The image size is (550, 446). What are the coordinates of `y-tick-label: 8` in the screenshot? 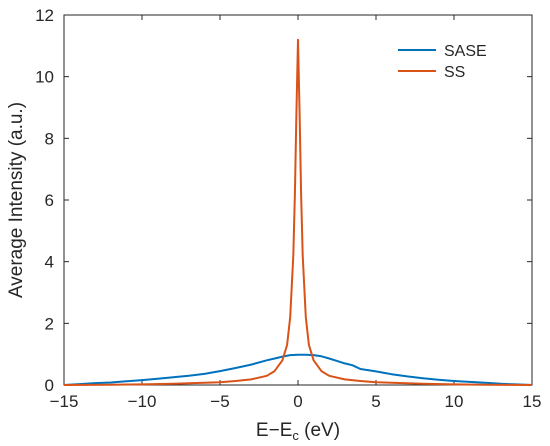 It's located at (49, 138).